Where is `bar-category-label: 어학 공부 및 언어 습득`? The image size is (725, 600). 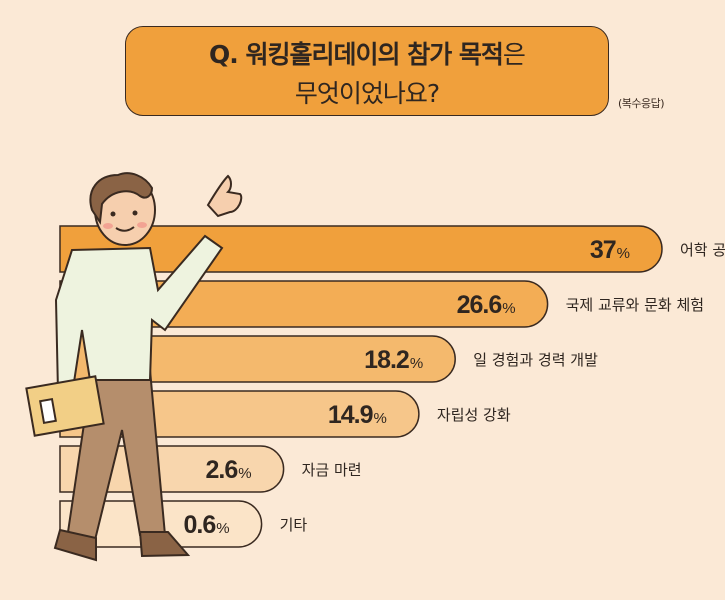
bar-category-label: 어학 공부 및 언어 습득 is located at coordinates (702, 250).